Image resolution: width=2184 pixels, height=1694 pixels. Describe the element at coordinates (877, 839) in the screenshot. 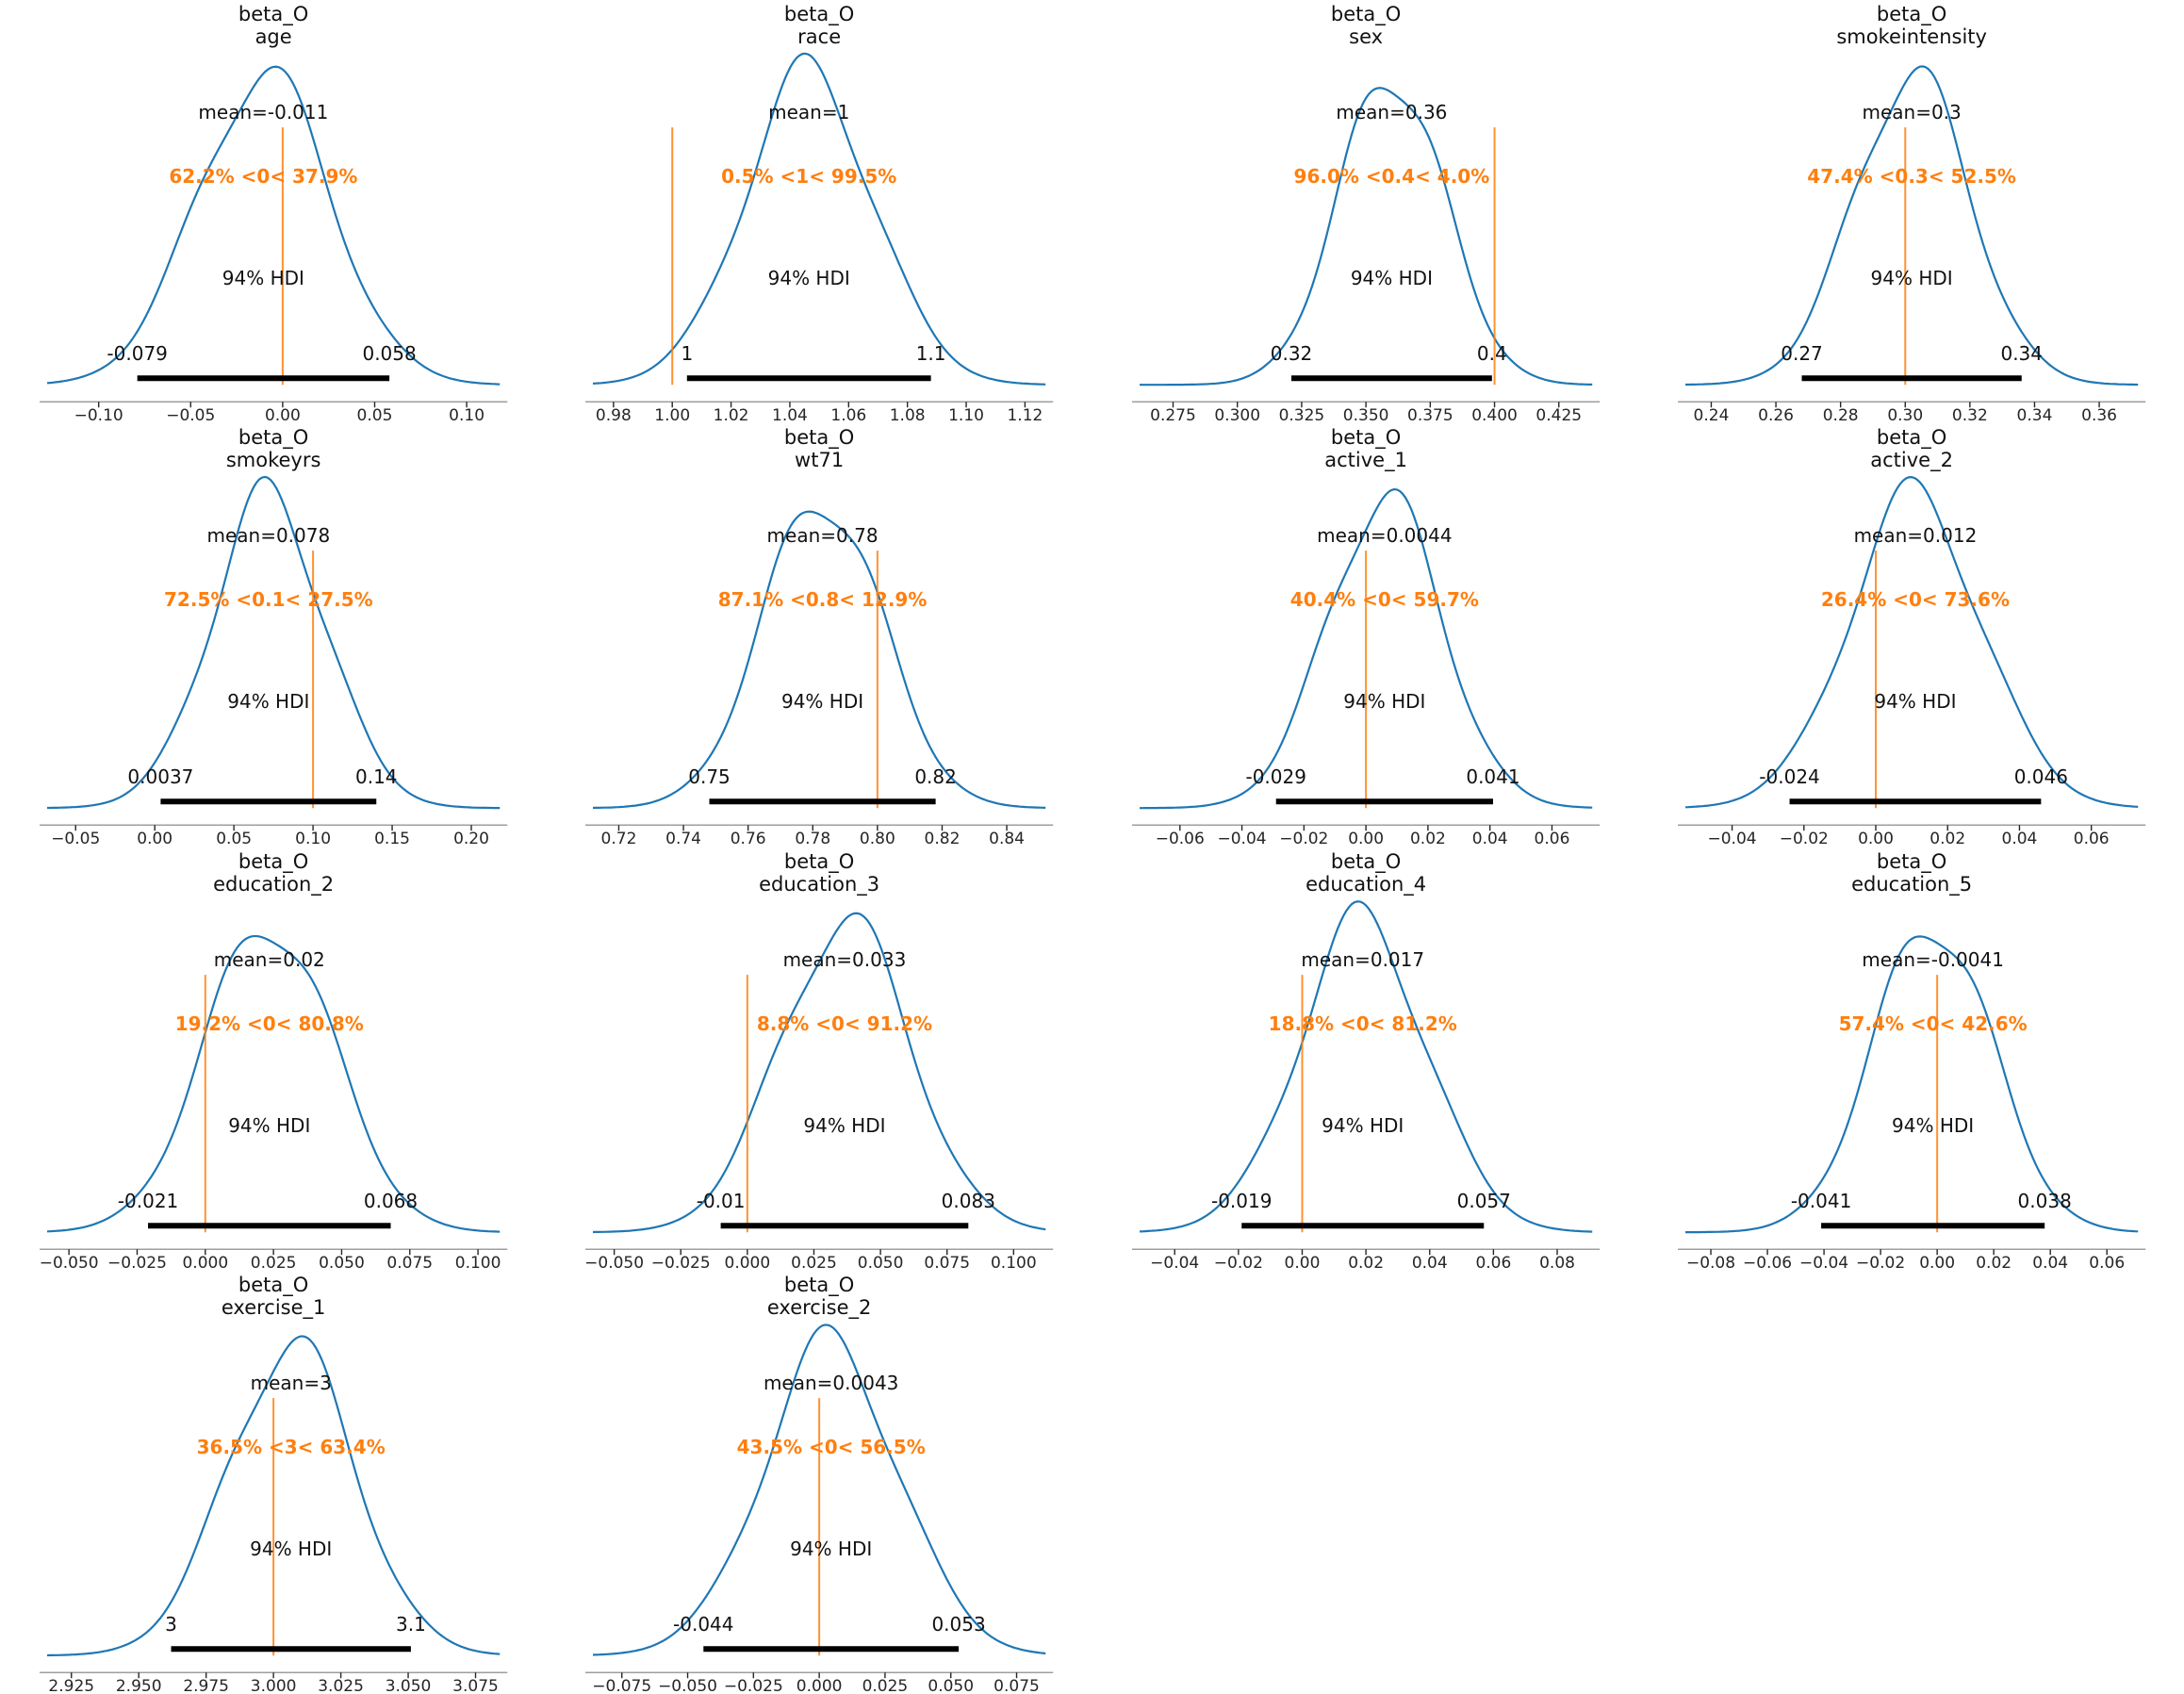

I see `x-tick-label: 0.80` at that location.